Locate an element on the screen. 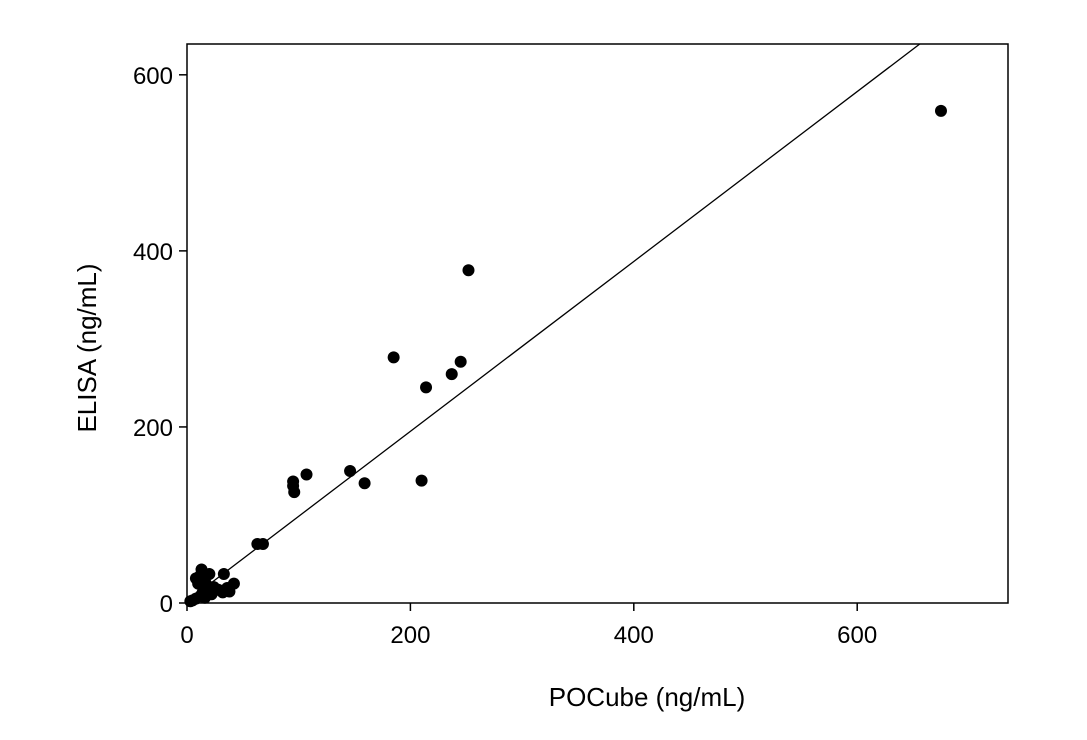 This screenshot has height=740, width=1087. y-tick-label: 0 is located at coordinates (166, 604).